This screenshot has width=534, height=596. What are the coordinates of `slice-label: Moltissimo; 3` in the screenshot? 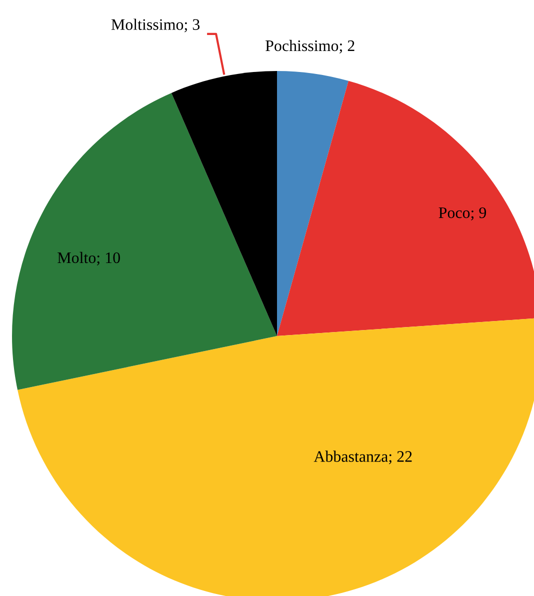 It's located at (155, 25).